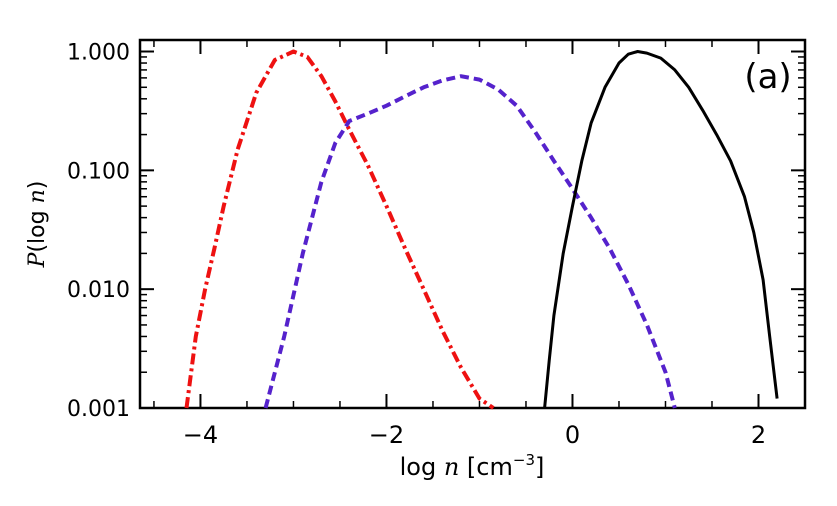 The image size is (837, 506). I want to click on y-tick-label: 0.001, so click(98, 409).